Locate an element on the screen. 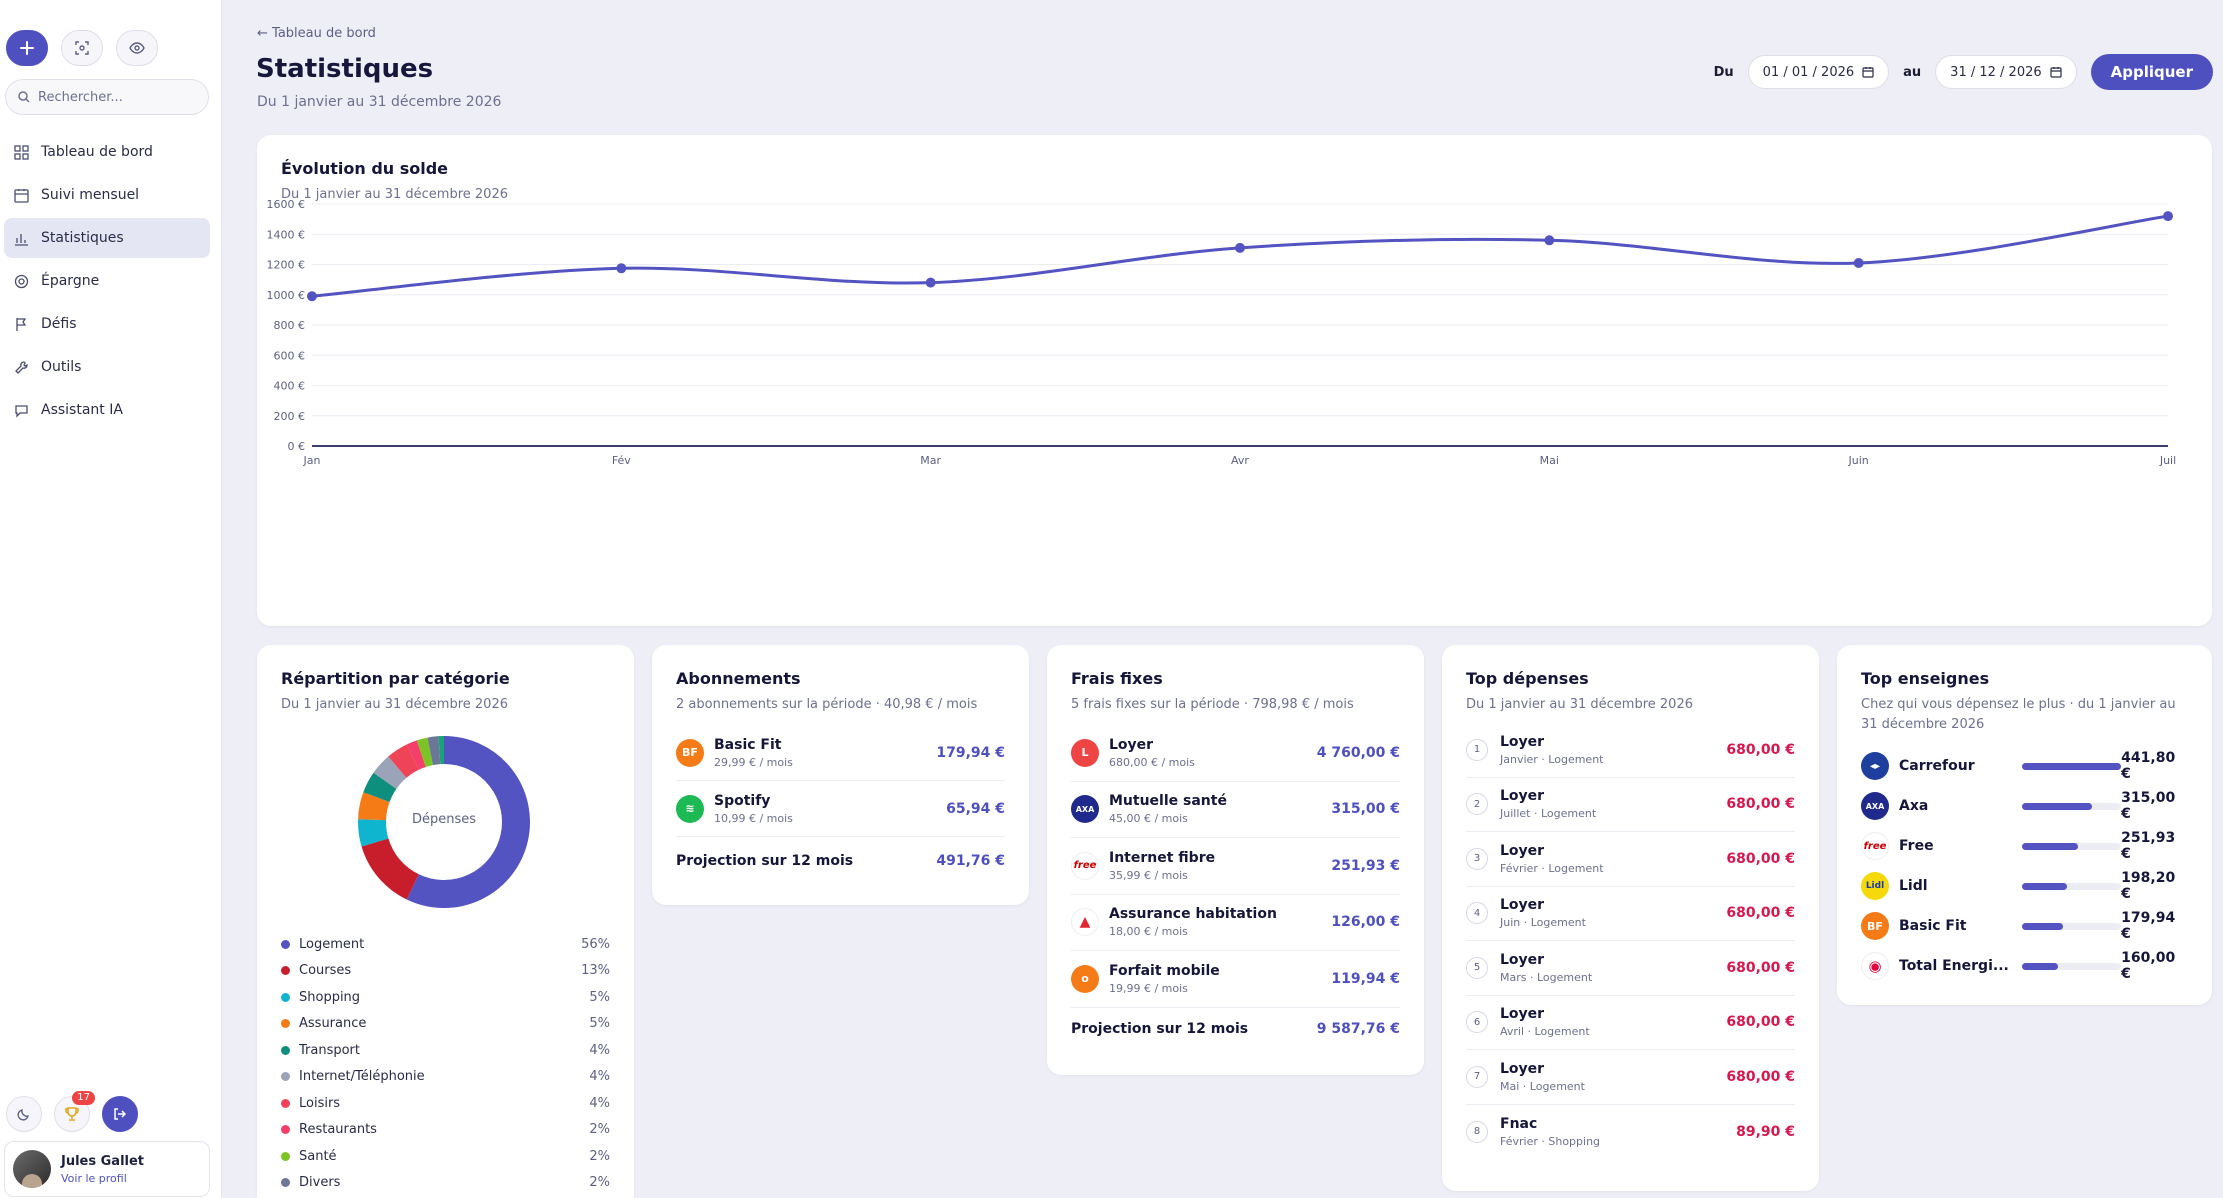 The image size is (2223, 1198). brand-row: ◉ Total Energi... 160,00 € is located at coordinates (2024, 966).